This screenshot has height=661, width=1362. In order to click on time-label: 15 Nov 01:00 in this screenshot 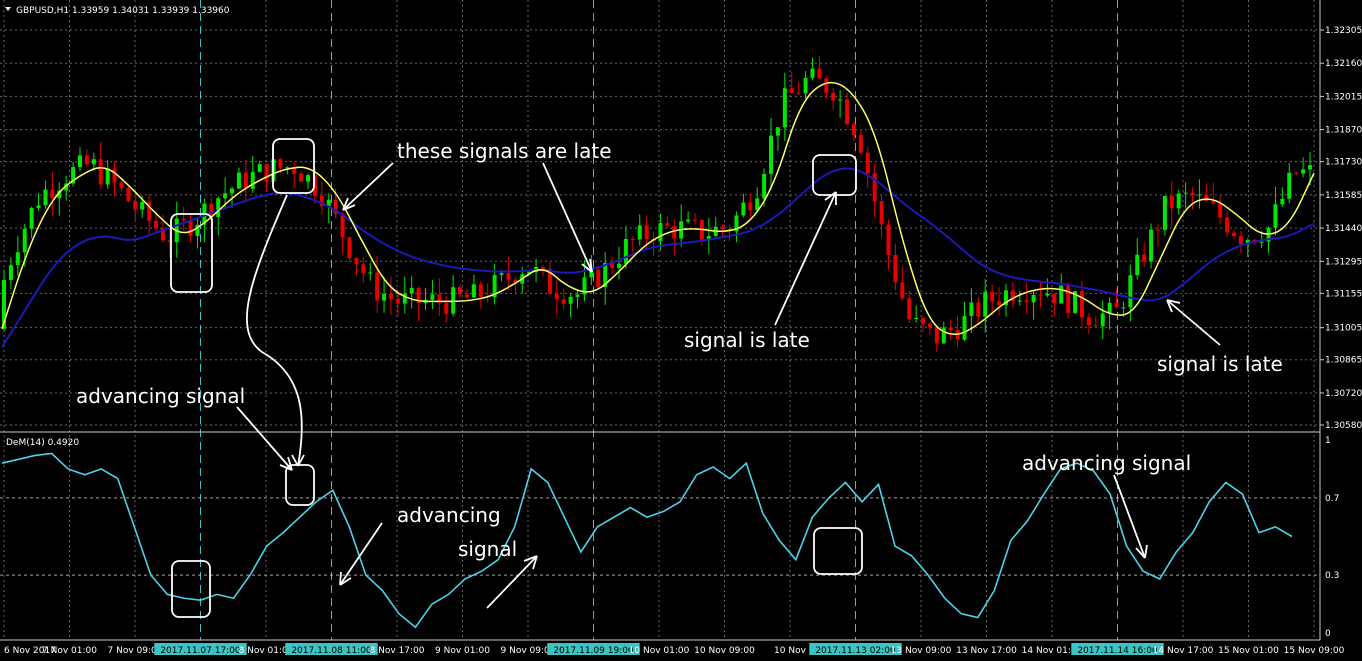, I will do `click(1248, 651)`.